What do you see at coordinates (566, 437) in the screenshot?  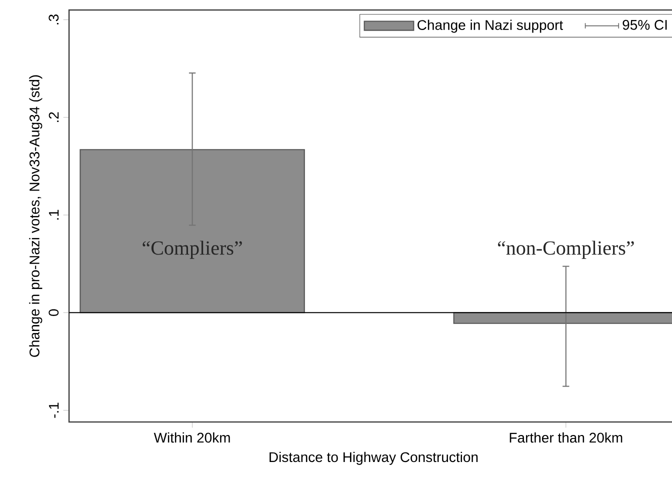 I see `x-tick-label: Farther than 20km` at bounding box center [566, 437].